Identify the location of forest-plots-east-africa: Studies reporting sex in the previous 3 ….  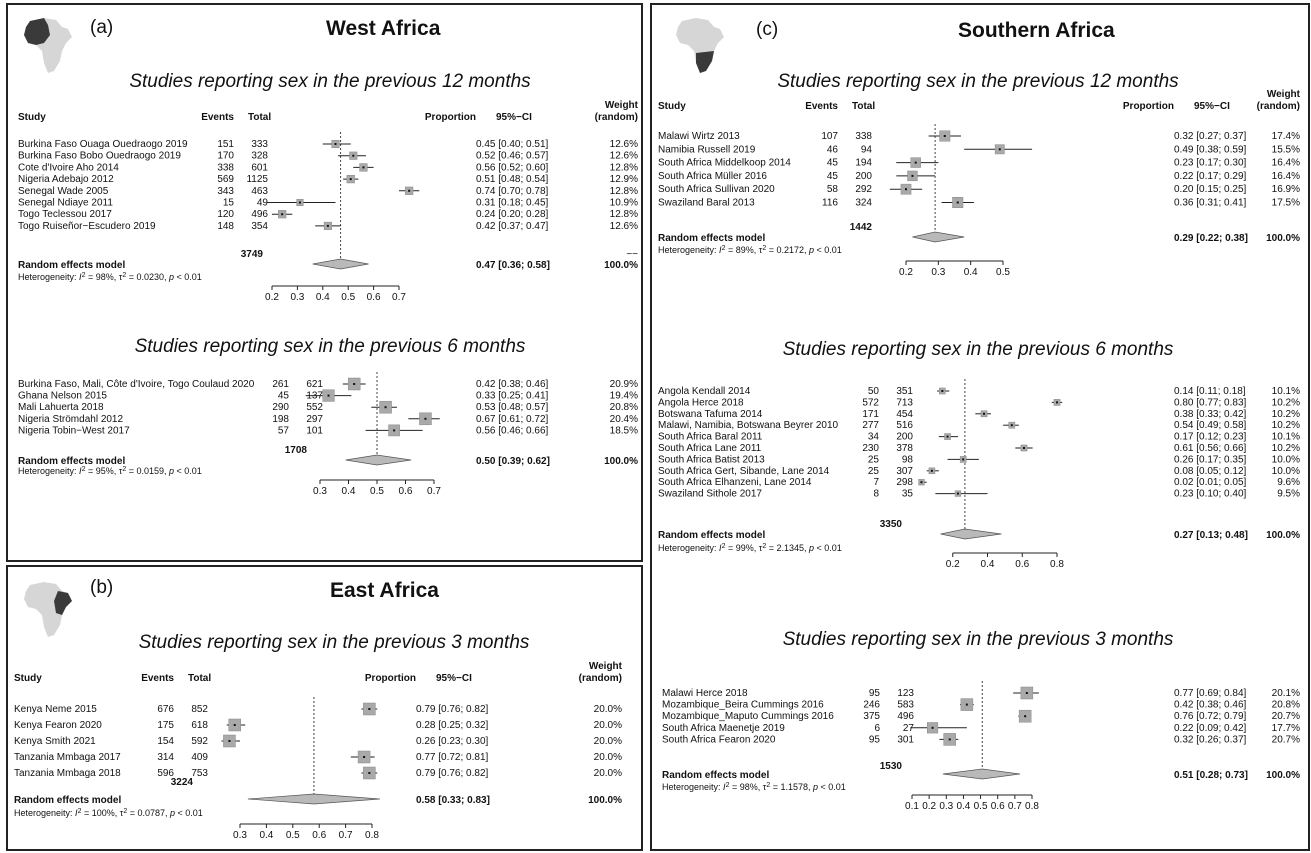
(318, 736).